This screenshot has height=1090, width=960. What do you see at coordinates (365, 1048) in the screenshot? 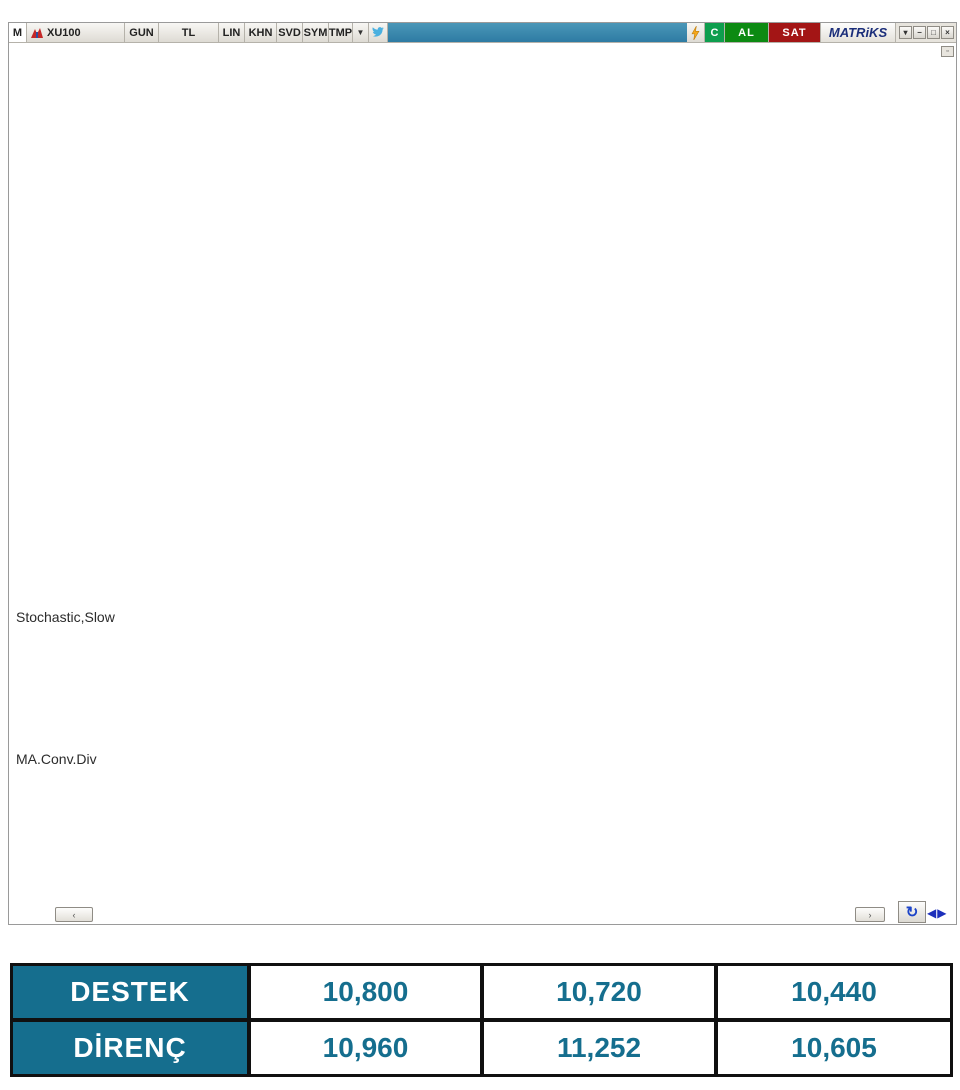
I see `table-cell: 10,960` at bounding box center [365, 1048].